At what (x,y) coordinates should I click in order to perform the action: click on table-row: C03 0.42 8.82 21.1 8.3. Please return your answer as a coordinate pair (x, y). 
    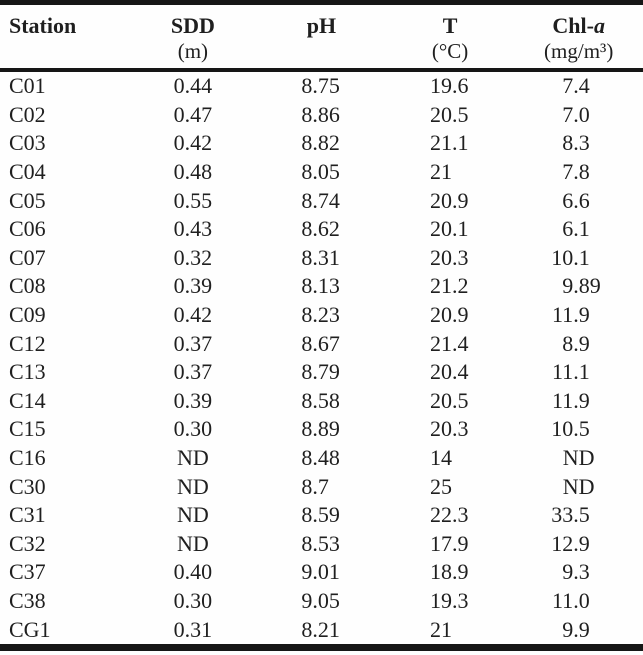
    Looking at the image, I should click on (321, 143).